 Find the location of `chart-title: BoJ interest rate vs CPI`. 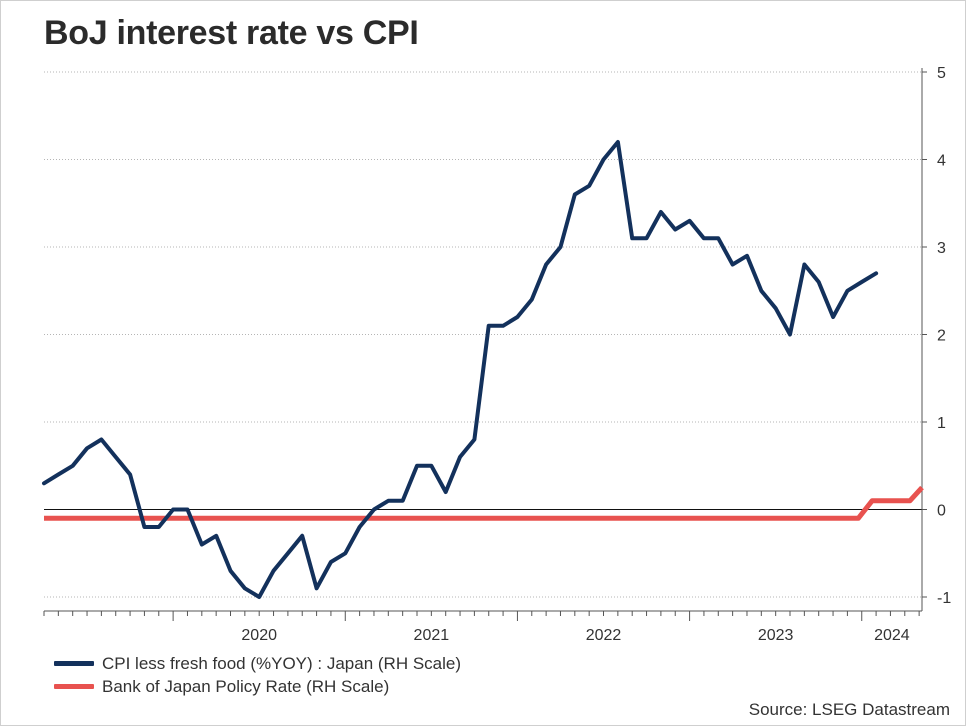

chart-title: BoJ interest rate vs CPI is located at coordinates (231, 33).